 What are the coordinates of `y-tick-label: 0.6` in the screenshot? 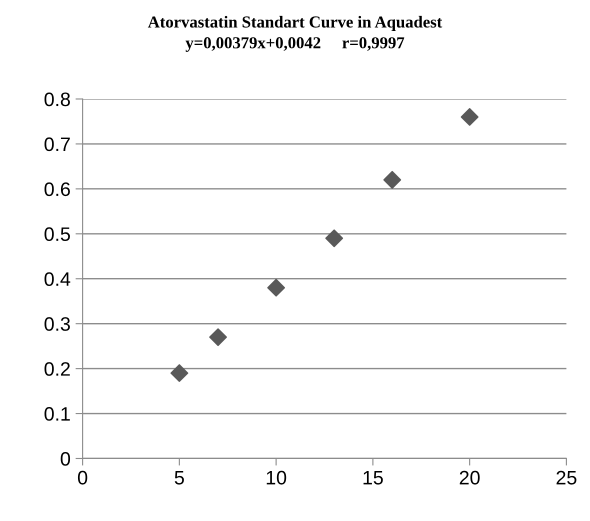 It's located at (57, 189).